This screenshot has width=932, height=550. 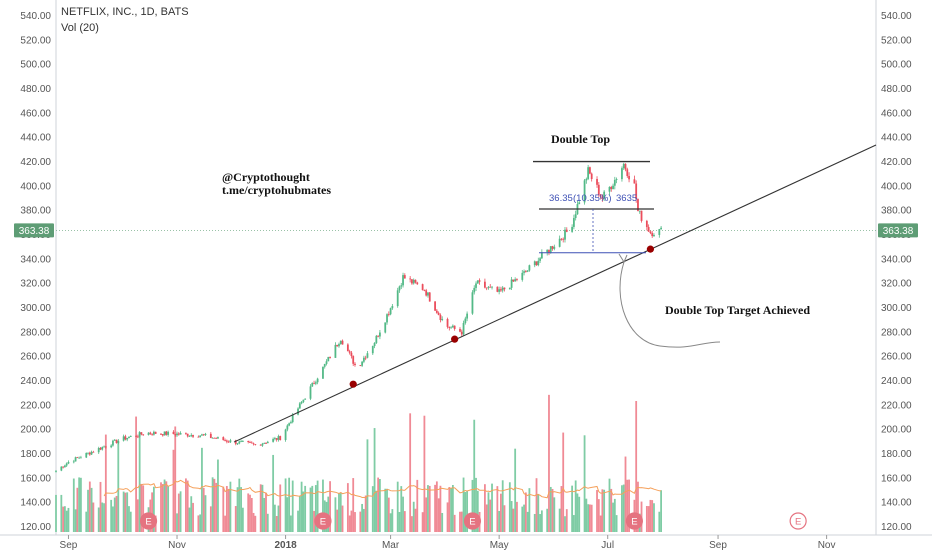 What do you see at coordinates (670, 304) in the screenshot?
I see `target-arrow` at bounding box center [670, 304].